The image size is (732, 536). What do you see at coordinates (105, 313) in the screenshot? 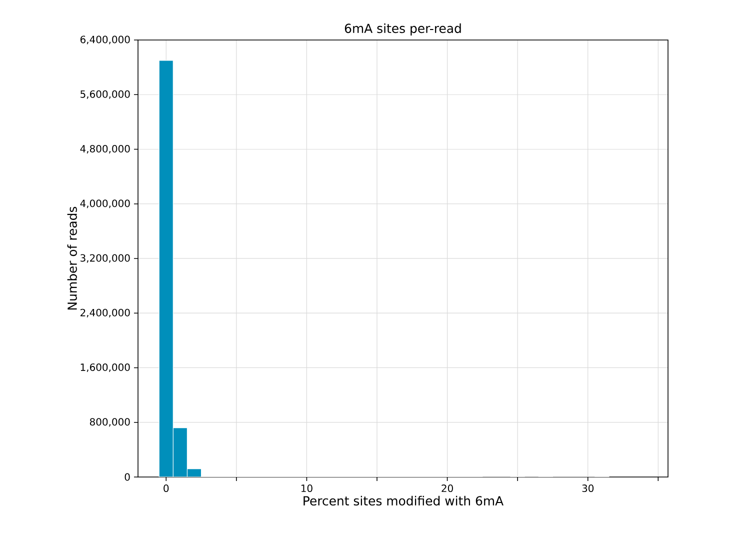
I see `y-tick-label: 2,400,000` at bounding box center [105, 313].